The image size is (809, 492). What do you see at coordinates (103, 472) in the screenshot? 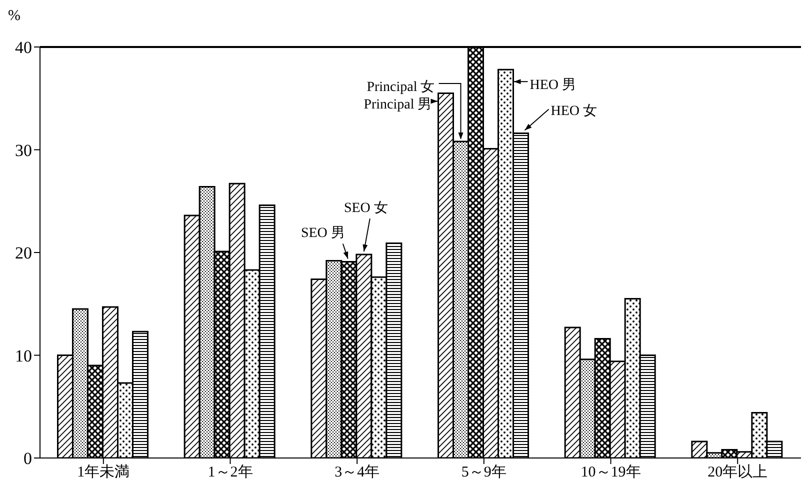
I see `x-tick-label: 1年未満` at bounding box center [103, 472].